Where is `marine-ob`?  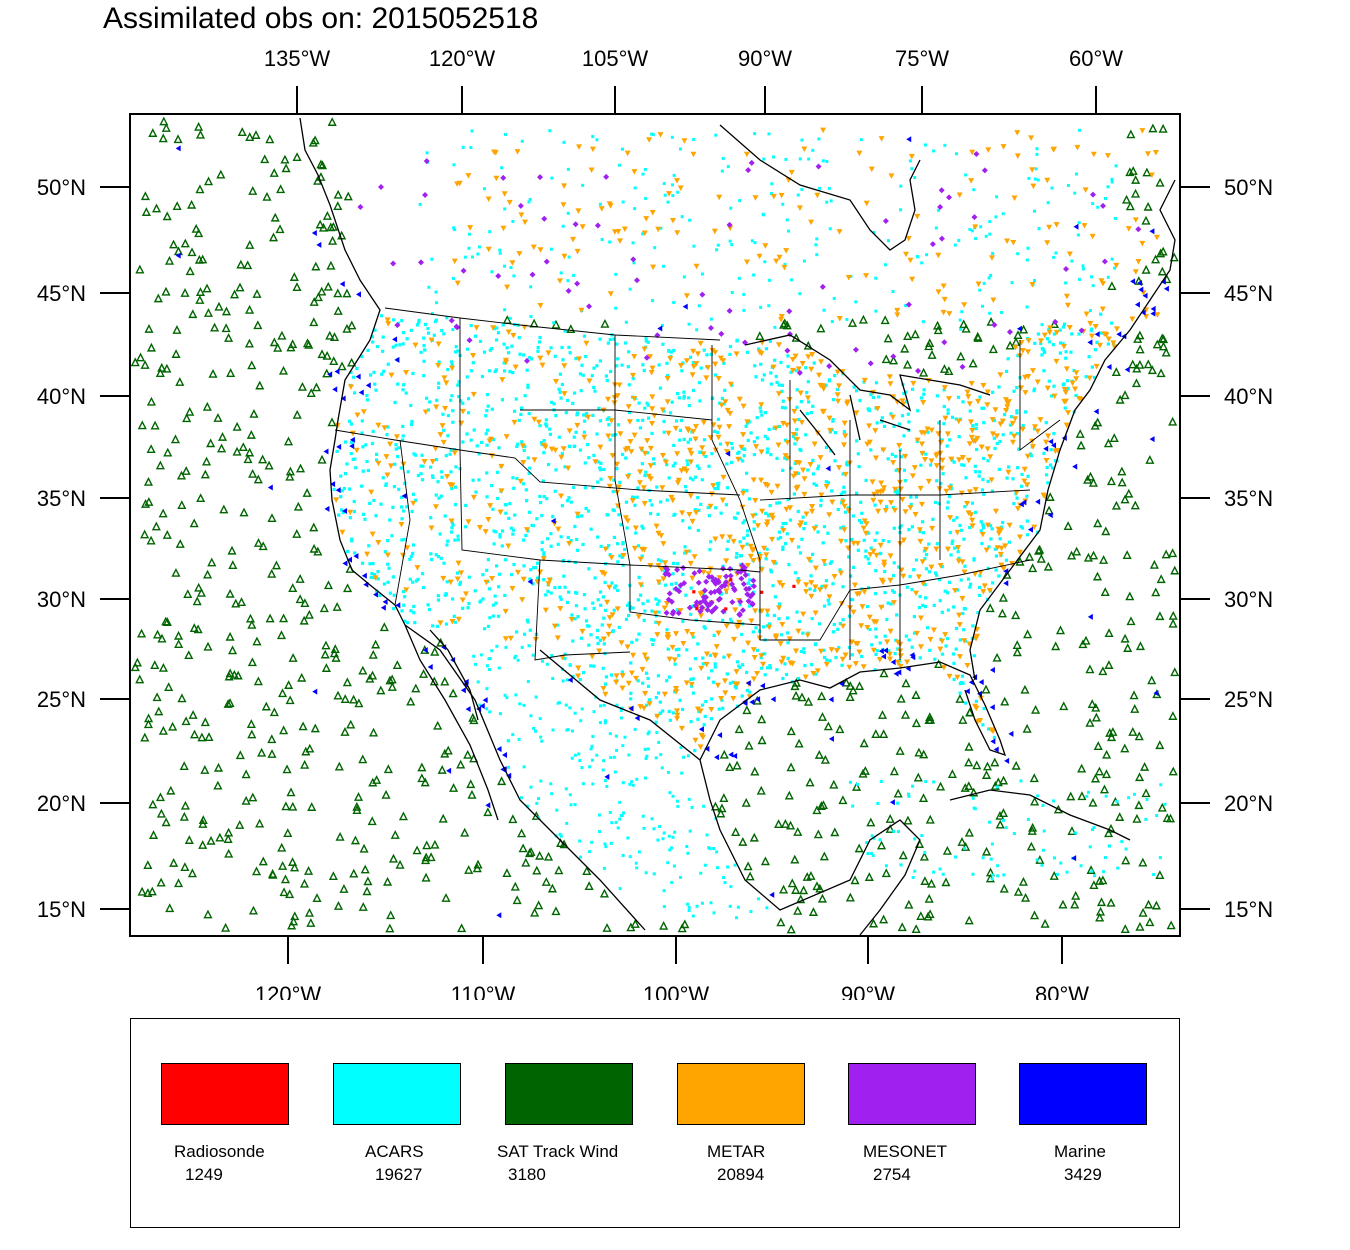 marine-ob is located at coordinates (967, 691).